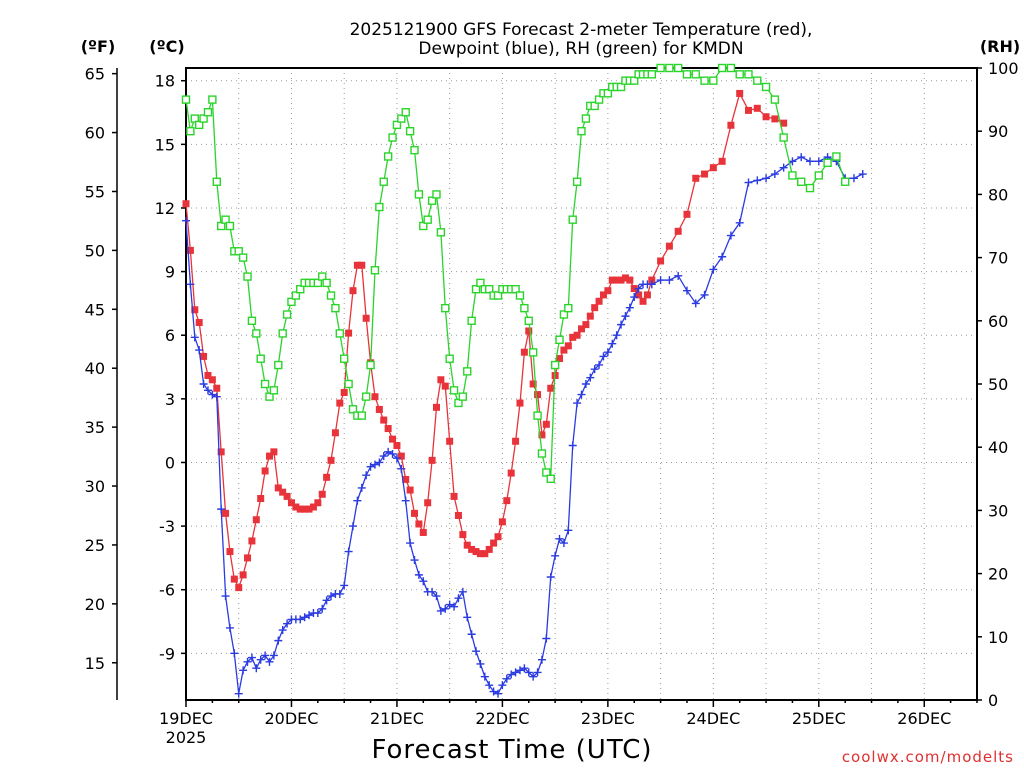 This screenshot has height=768, width=1024. Describe the element at coordinates (511, 750) in the screenshot. I see `x-axis-label: Forecast Time (UTC)` at that location.